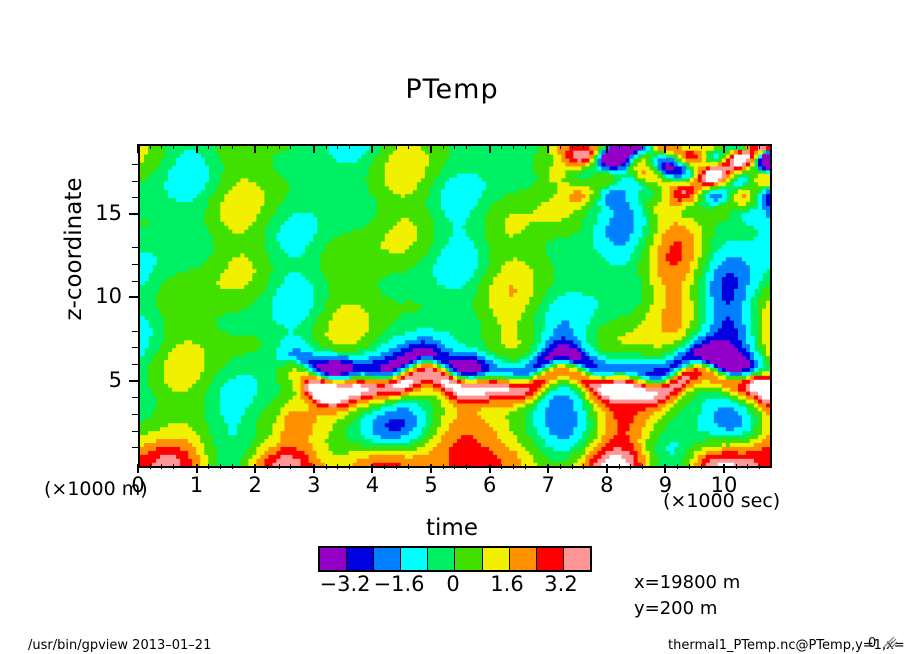 The height and width of the screenshot is (654, 904). What do you see at coordinates (108, 296) in the screenshot?
I see `y-tick-label-1: 10` at bounding box center [108, 296].